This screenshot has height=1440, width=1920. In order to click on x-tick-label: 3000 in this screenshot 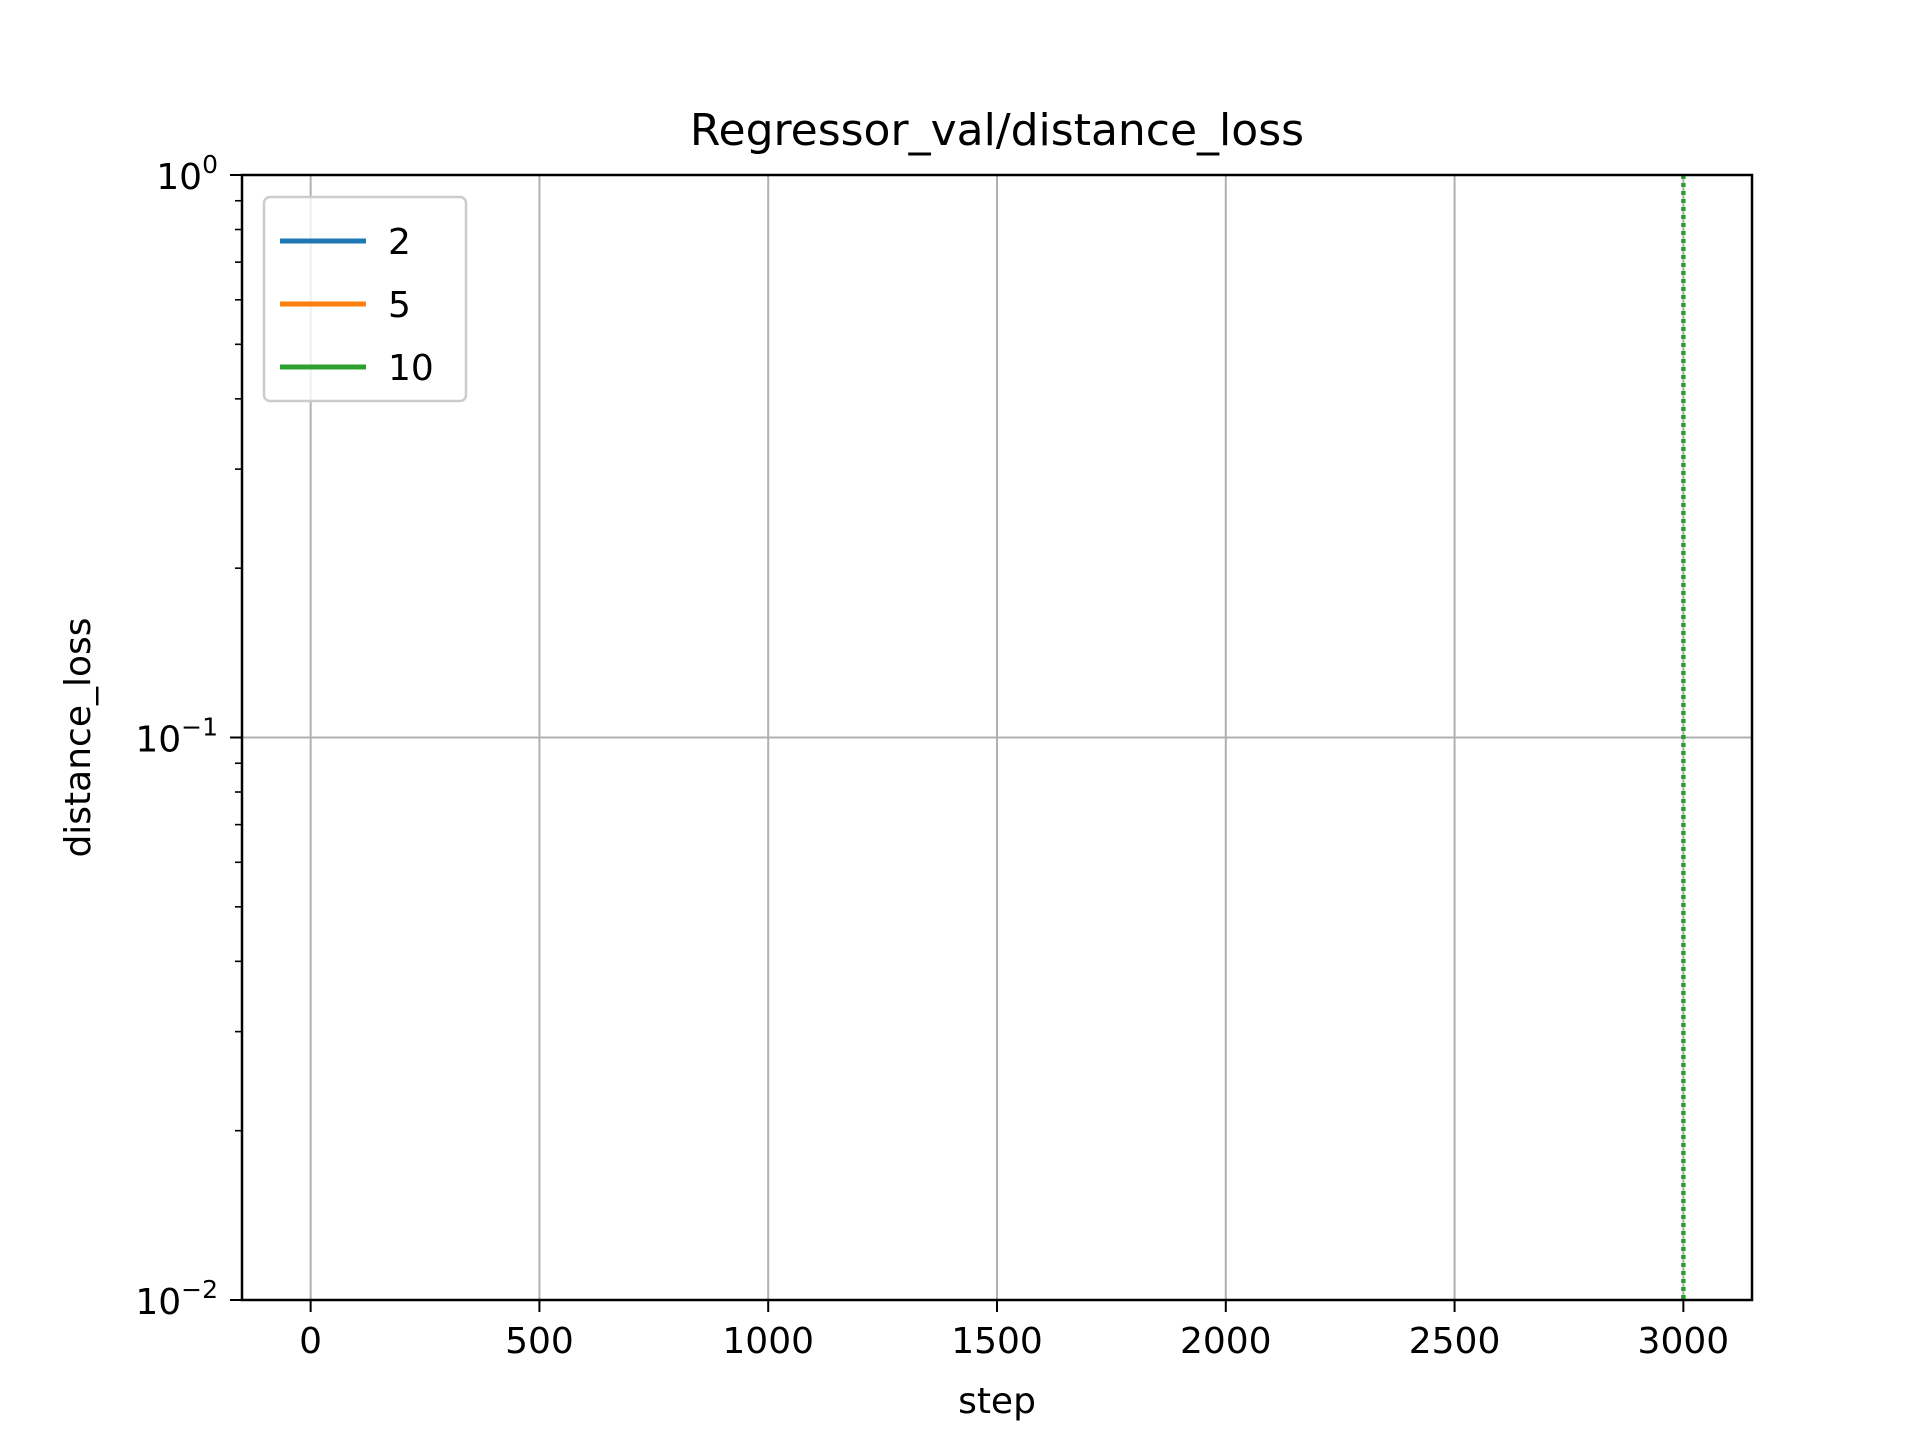, I will do `click(1684, 1341)`.